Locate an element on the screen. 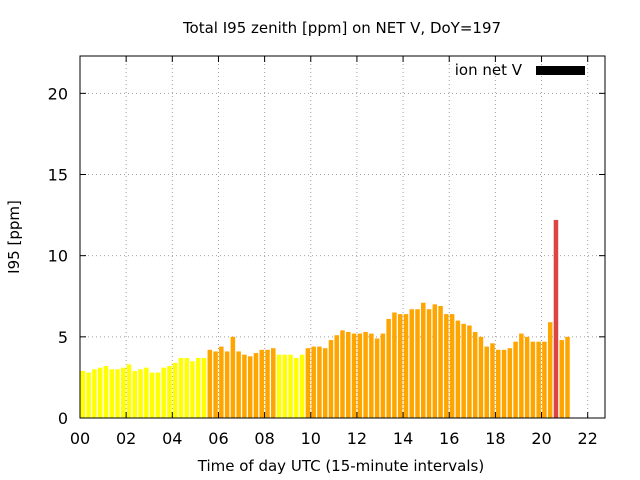 The width and height of the screenshot is (640, 480). y-tick-label: 0 is located at coordinates (63, 418).